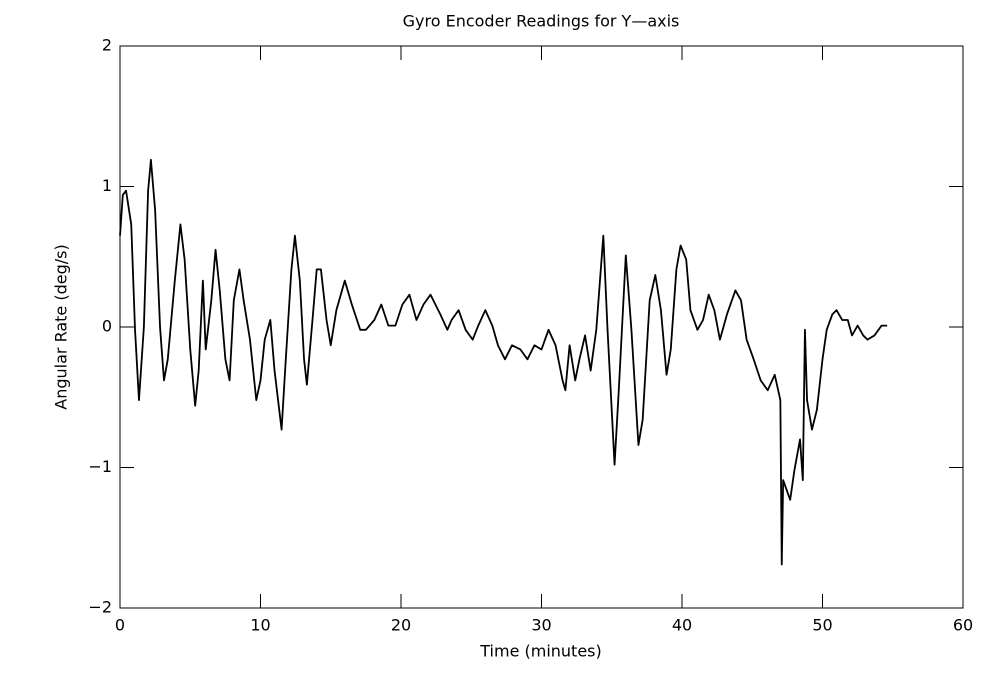 The image size is (1000, 684). What do you see at coordinates (61, 326) in the screenshot?
I see `y-axis-label: Angular Rate (deg/s)` at bounding box center [61, 326].